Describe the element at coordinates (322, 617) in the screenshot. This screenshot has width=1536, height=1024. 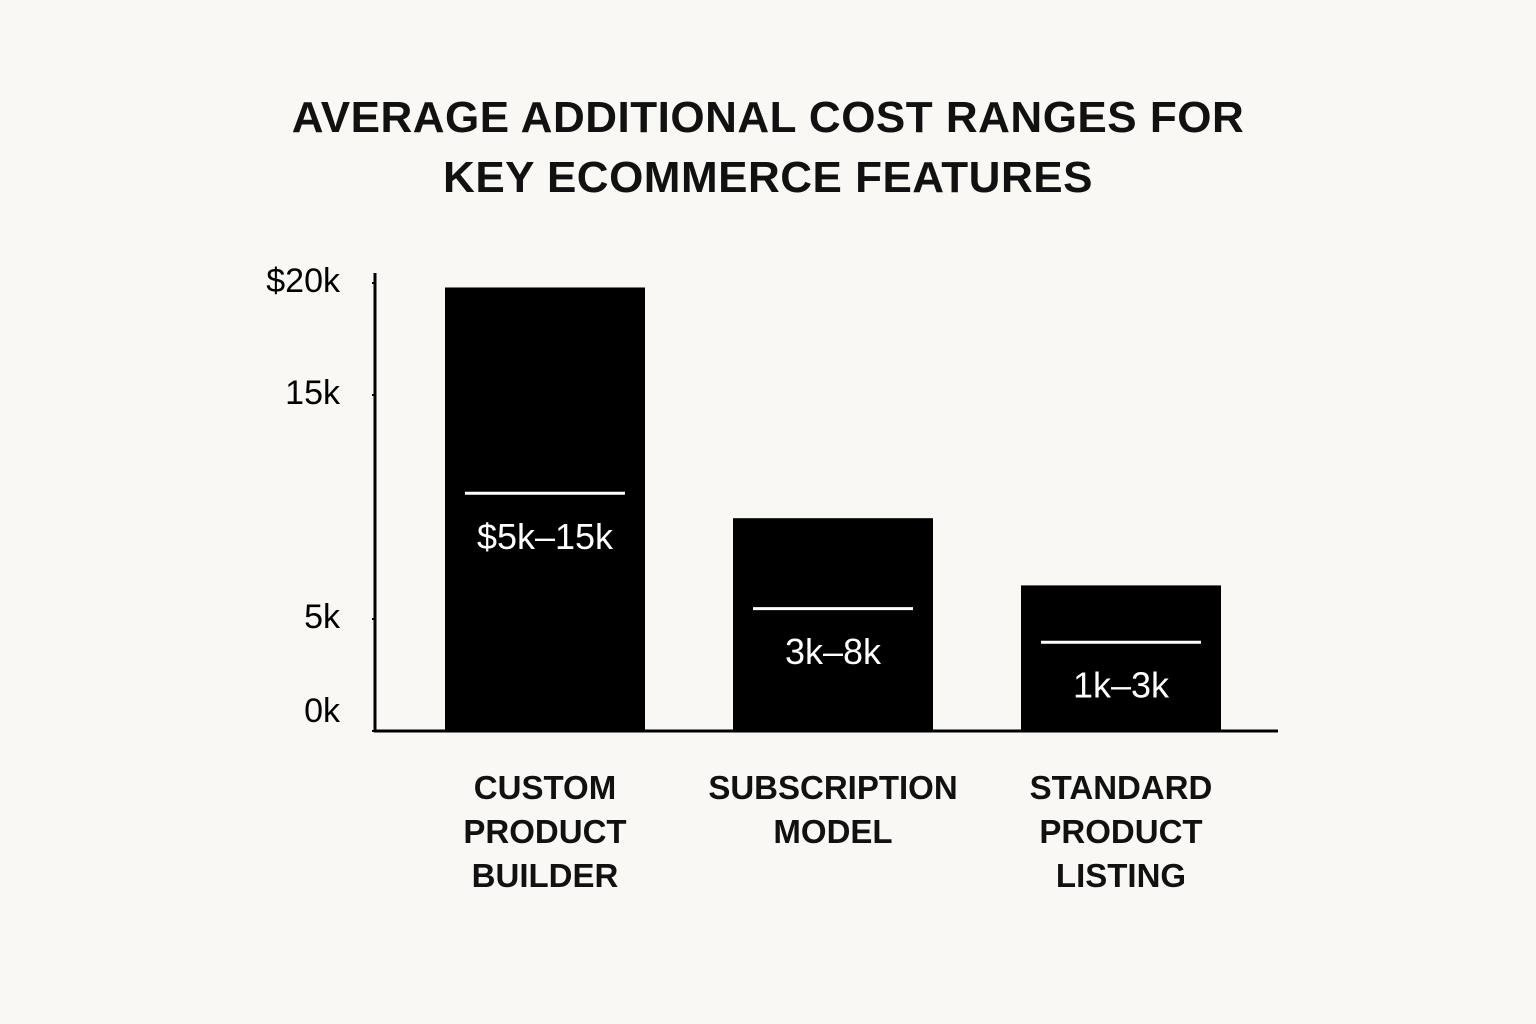
I see `y-tick-label: 5k` at that location.